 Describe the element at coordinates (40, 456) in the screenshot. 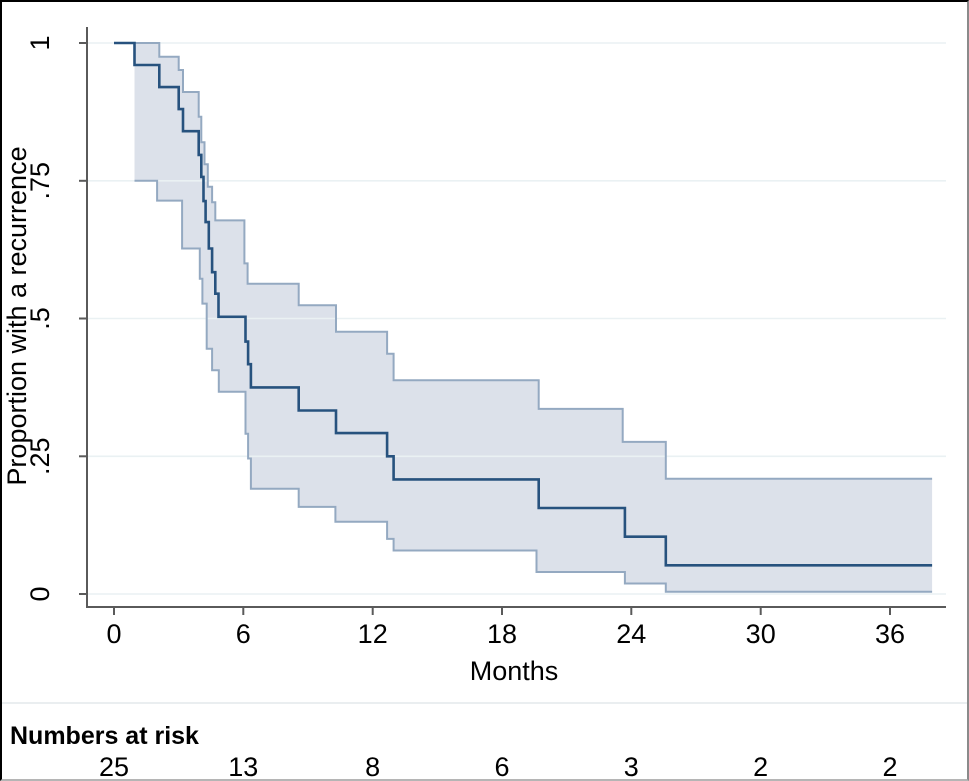

I see `y-tick-label: .25` at that location.